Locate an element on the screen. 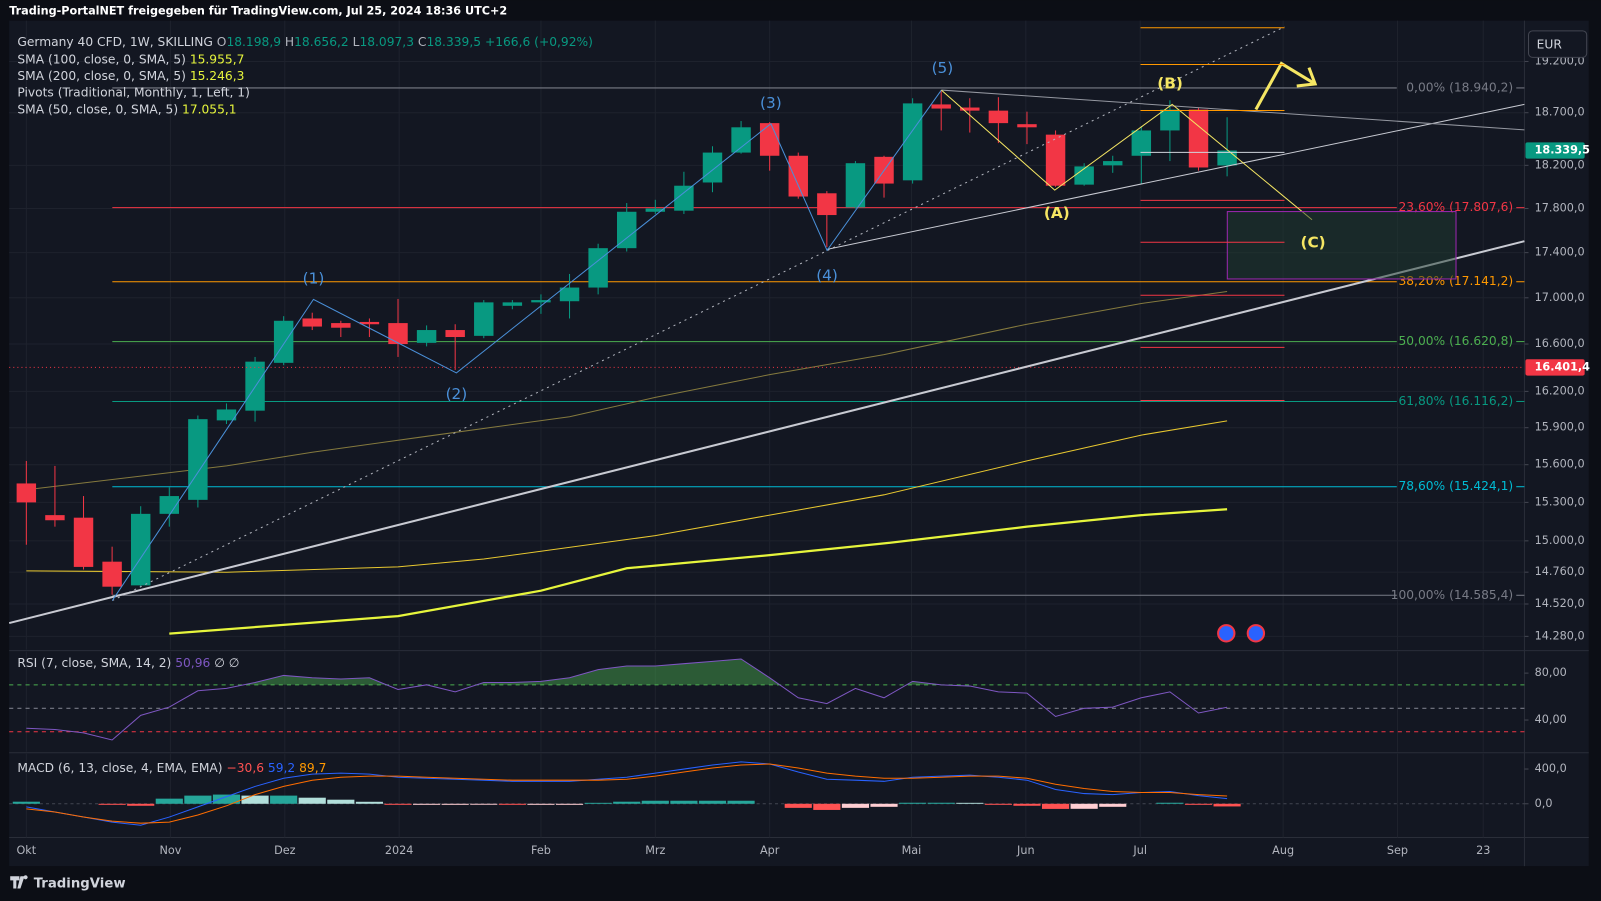 The height and width of the screenshot is (901, 1601). sma-line is located at coordinates (698, 571).